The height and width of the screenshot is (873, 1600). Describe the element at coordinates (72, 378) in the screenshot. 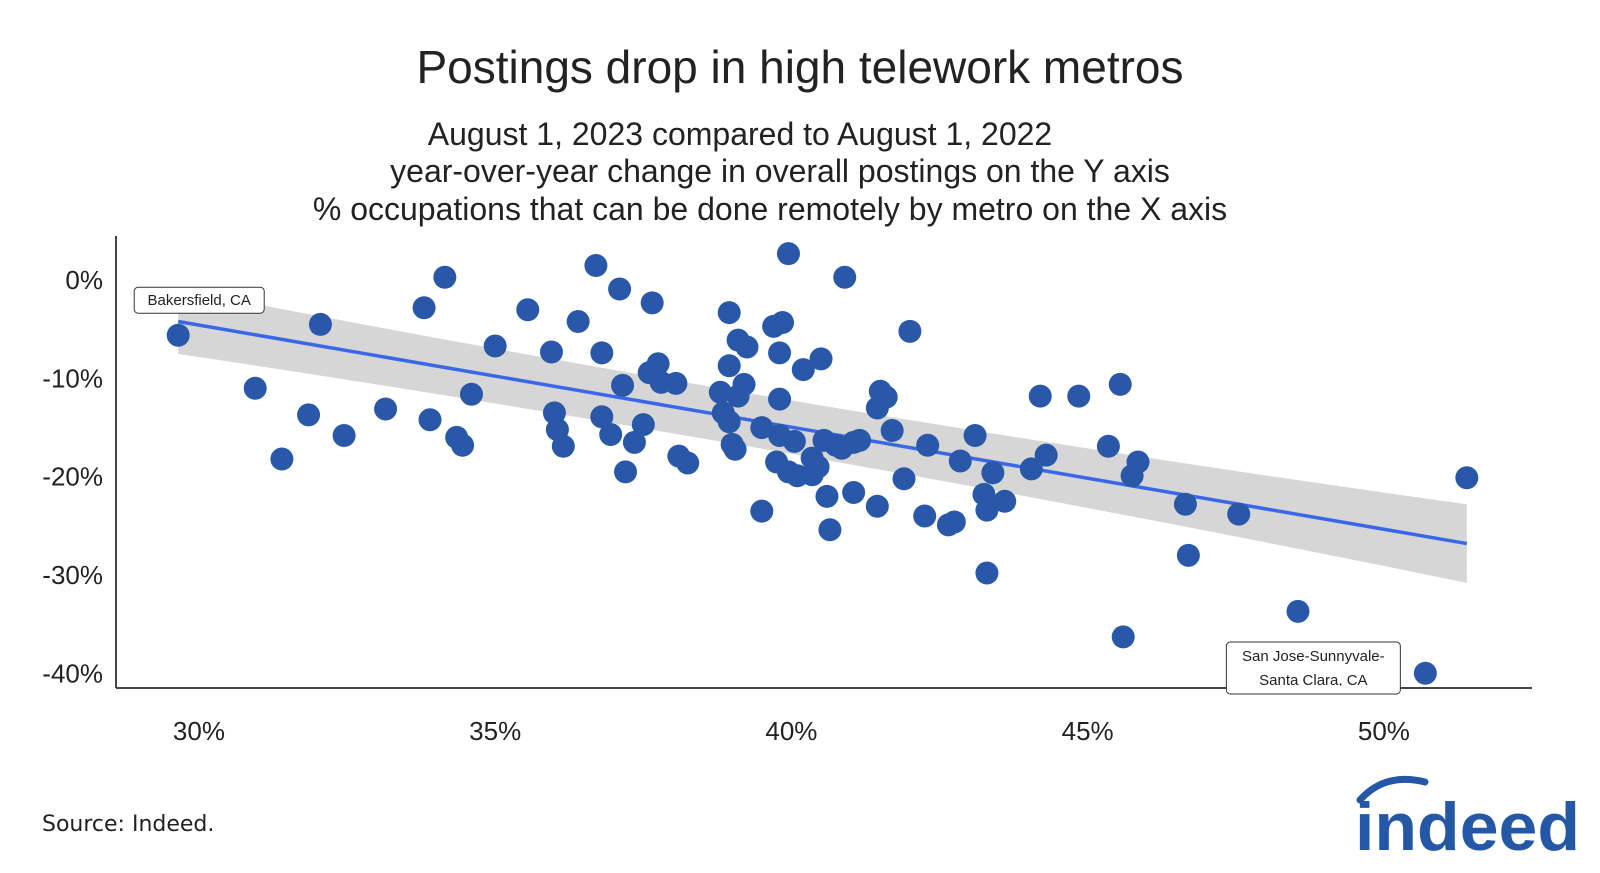

I see `y-tick-label-1: -10%` at that location.